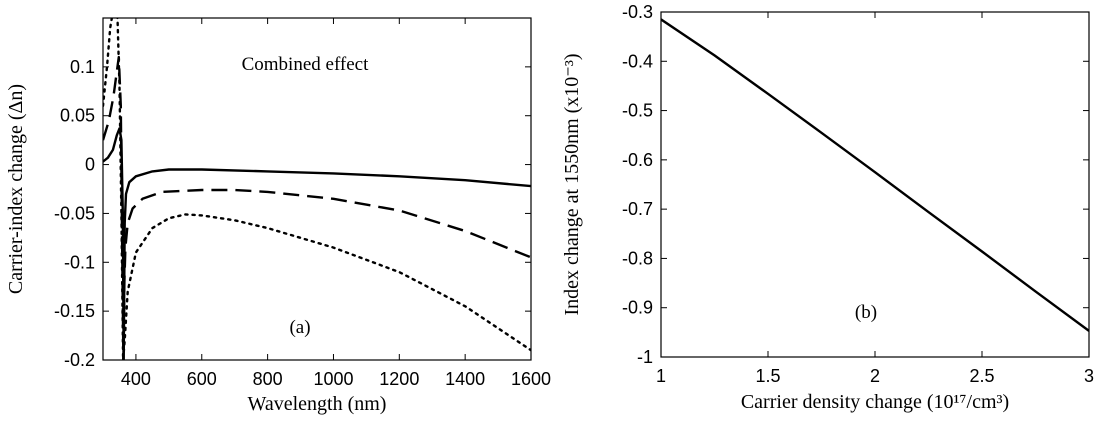 This screenshot has width=1094, height=423. Describe the element at coordinates (465, 379) in the screenshot. I see `x-tick-label: 1400` at that location.